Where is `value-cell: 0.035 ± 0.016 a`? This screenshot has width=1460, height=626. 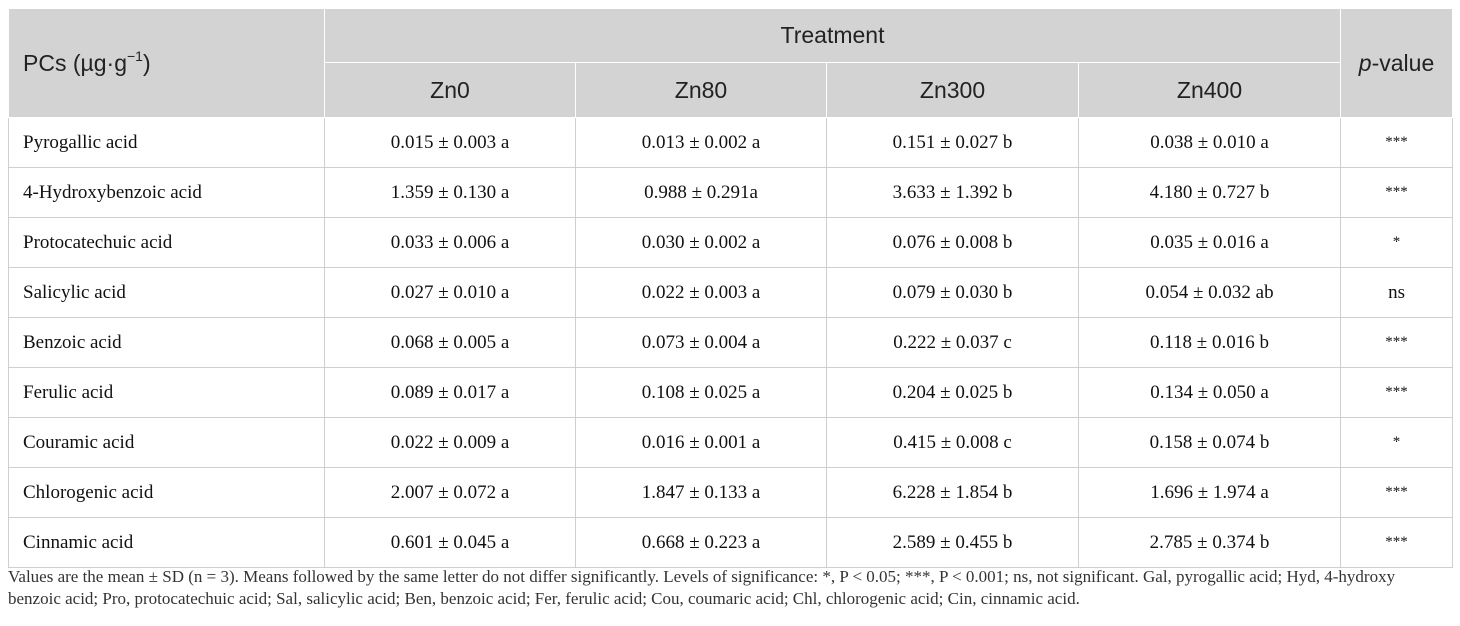 value-cell: 0.035 ± 0.016 a is located at coordinates (1209, 242).